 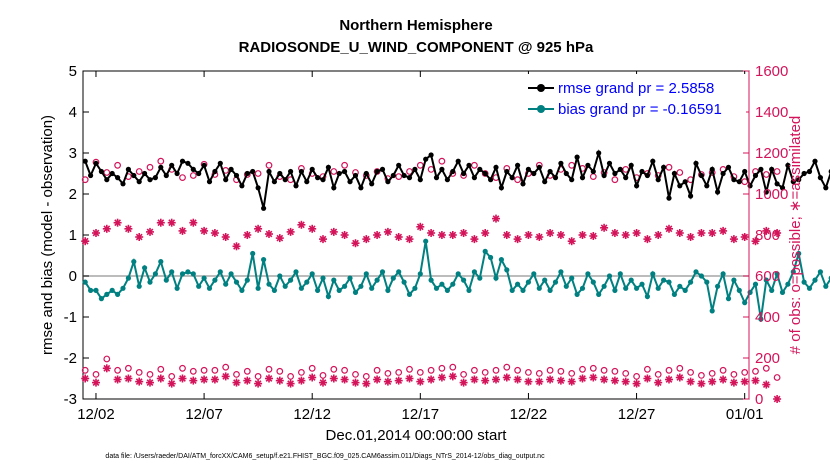 I want to click on left-tick-label: 4, so click(x=73, y=112).